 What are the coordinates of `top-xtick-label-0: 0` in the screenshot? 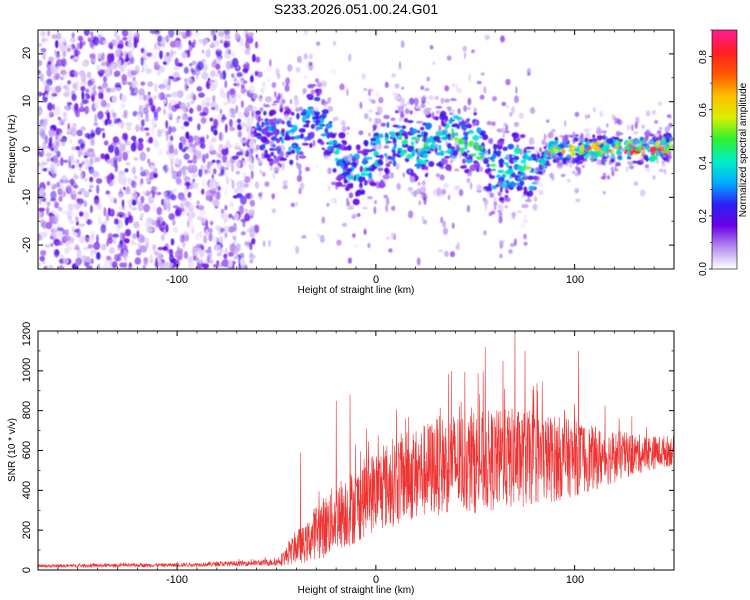 It's located at (376, 280).